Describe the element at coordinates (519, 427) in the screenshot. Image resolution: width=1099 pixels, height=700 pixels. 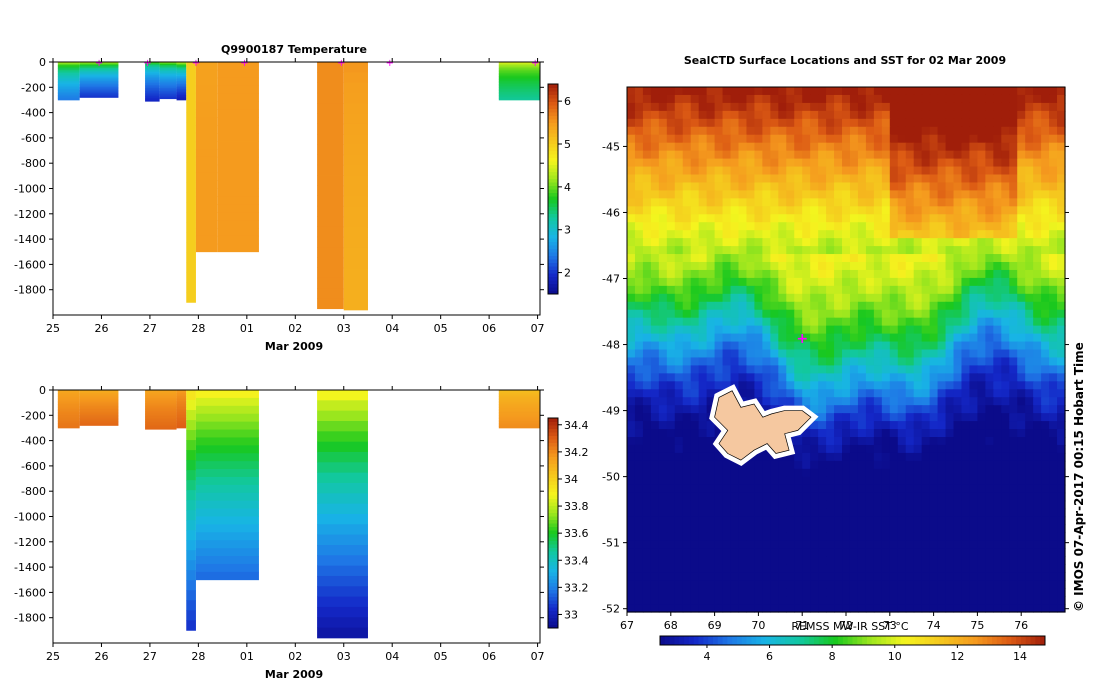
I see `profile-7-layer` at that location.